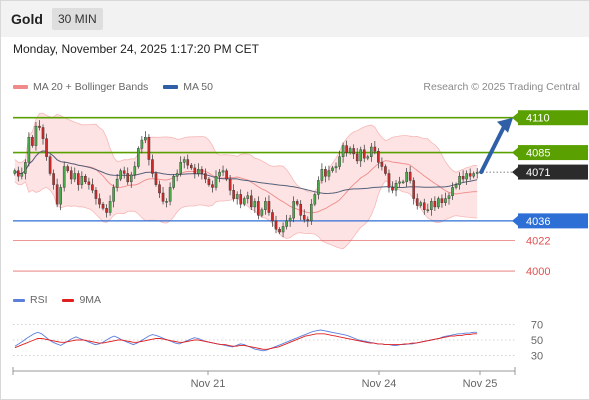  I want to click on rsi-9ma-line, so click(246, 341).